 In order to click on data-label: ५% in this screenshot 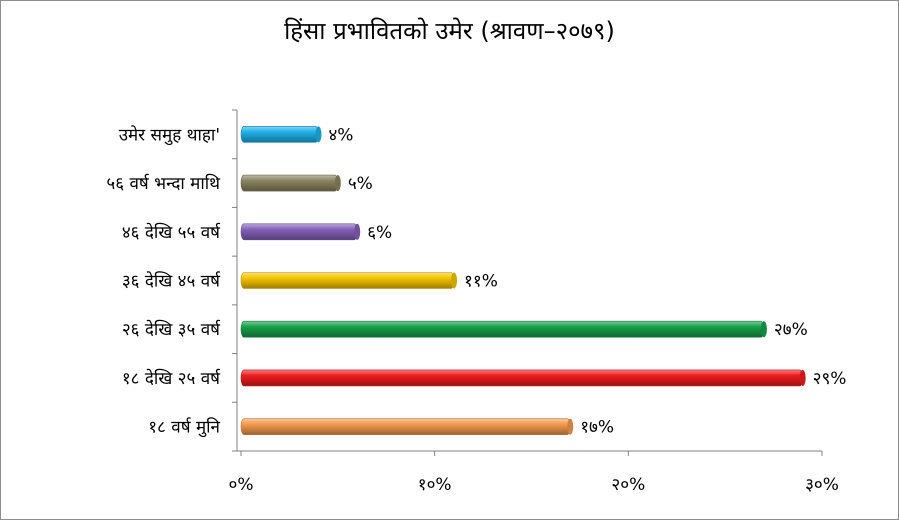, I will do `click(360, 184)`.